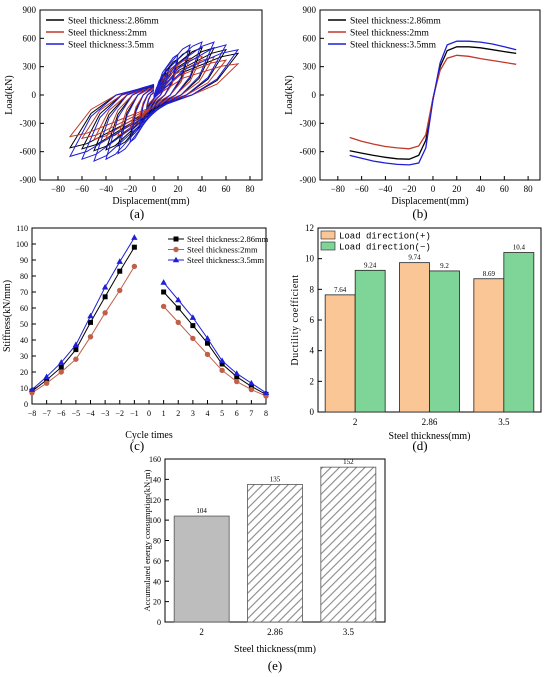 This screenshot has width=550, height=677. Describe the element at coordinates (105, 413) in the screenshot. I see `chart-c-xtick-label: −3` at that location.